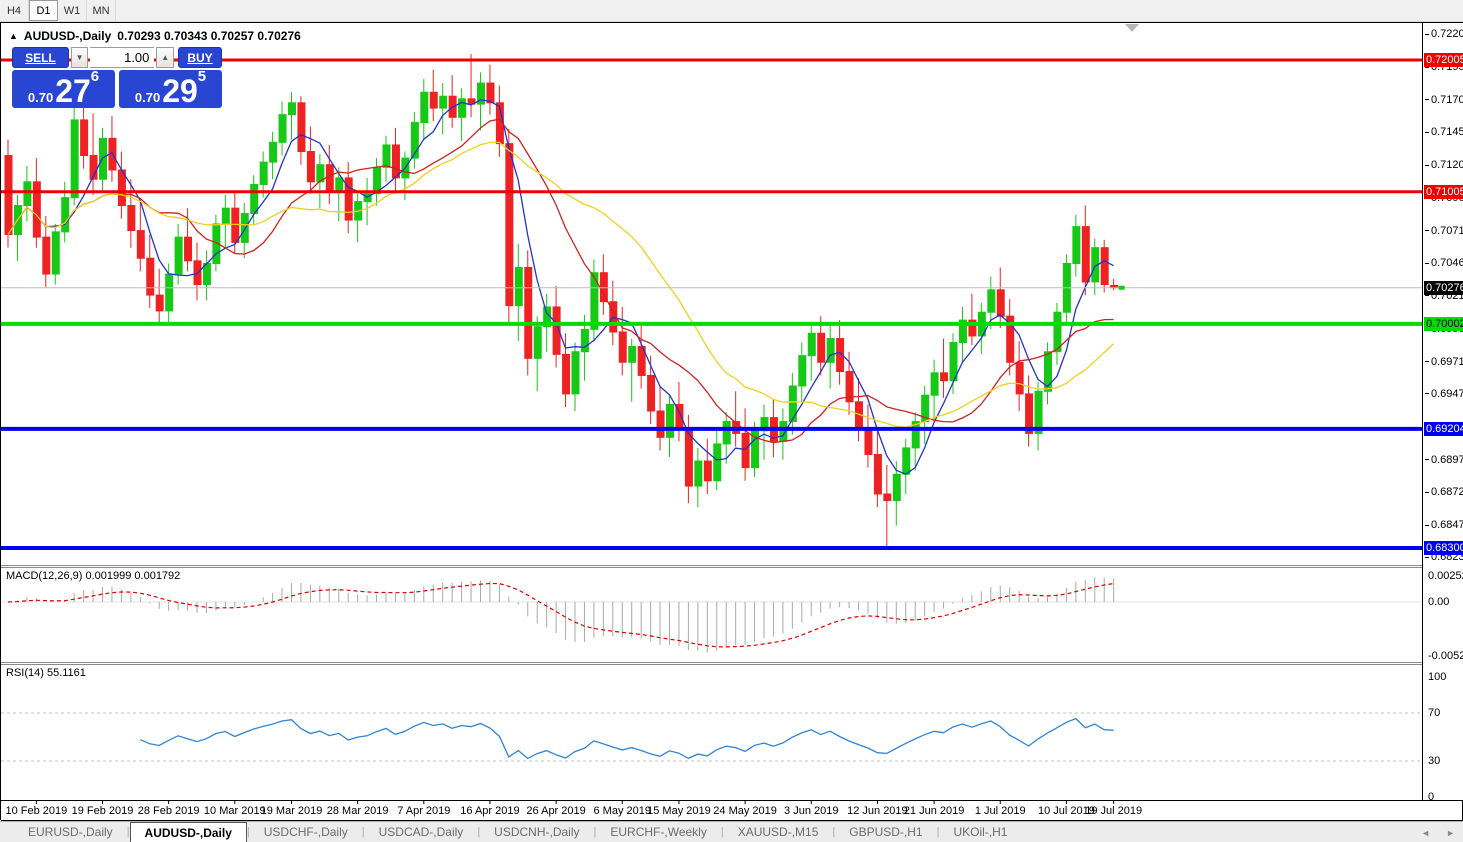 Image resolution: width=1463 pixels, height=842 pixels. Describe the element at coordinates (811, 811) in the screenshot. I see `date-axis-label: 3 Jun 2019` at that location.